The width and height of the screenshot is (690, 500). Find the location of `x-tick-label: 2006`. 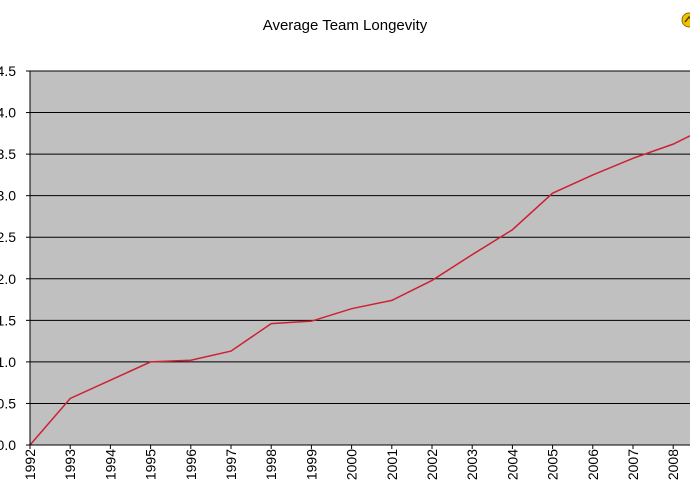

x-tick-label: 2006 is located at coordinates (593, 464).